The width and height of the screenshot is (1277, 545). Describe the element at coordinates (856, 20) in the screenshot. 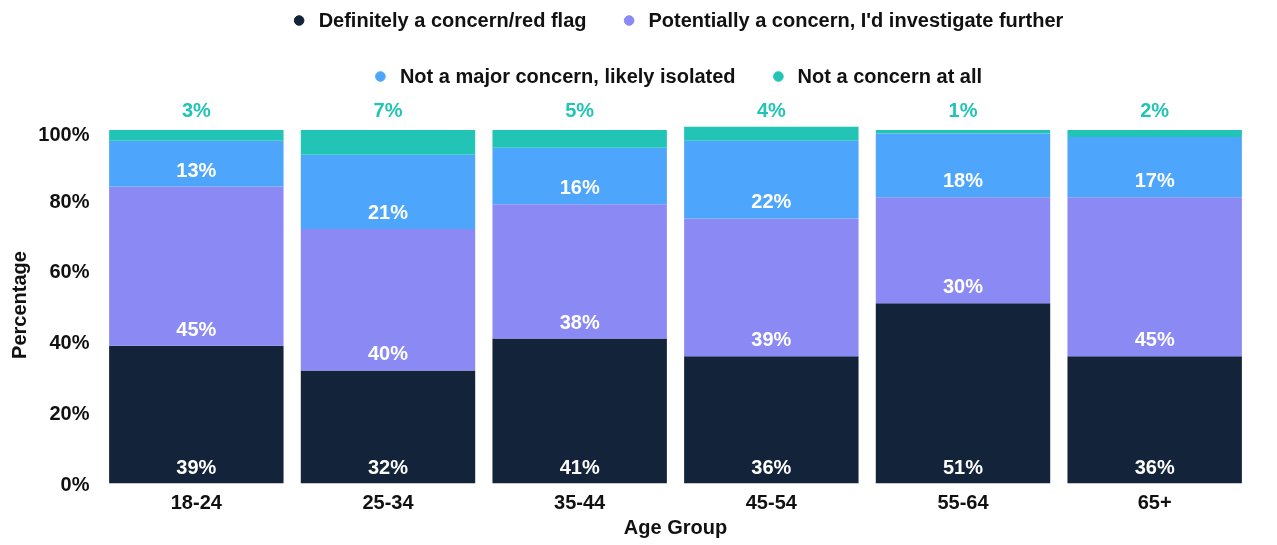

I see `legend-label: Potentially a concern, I'd investigate further` at that location.